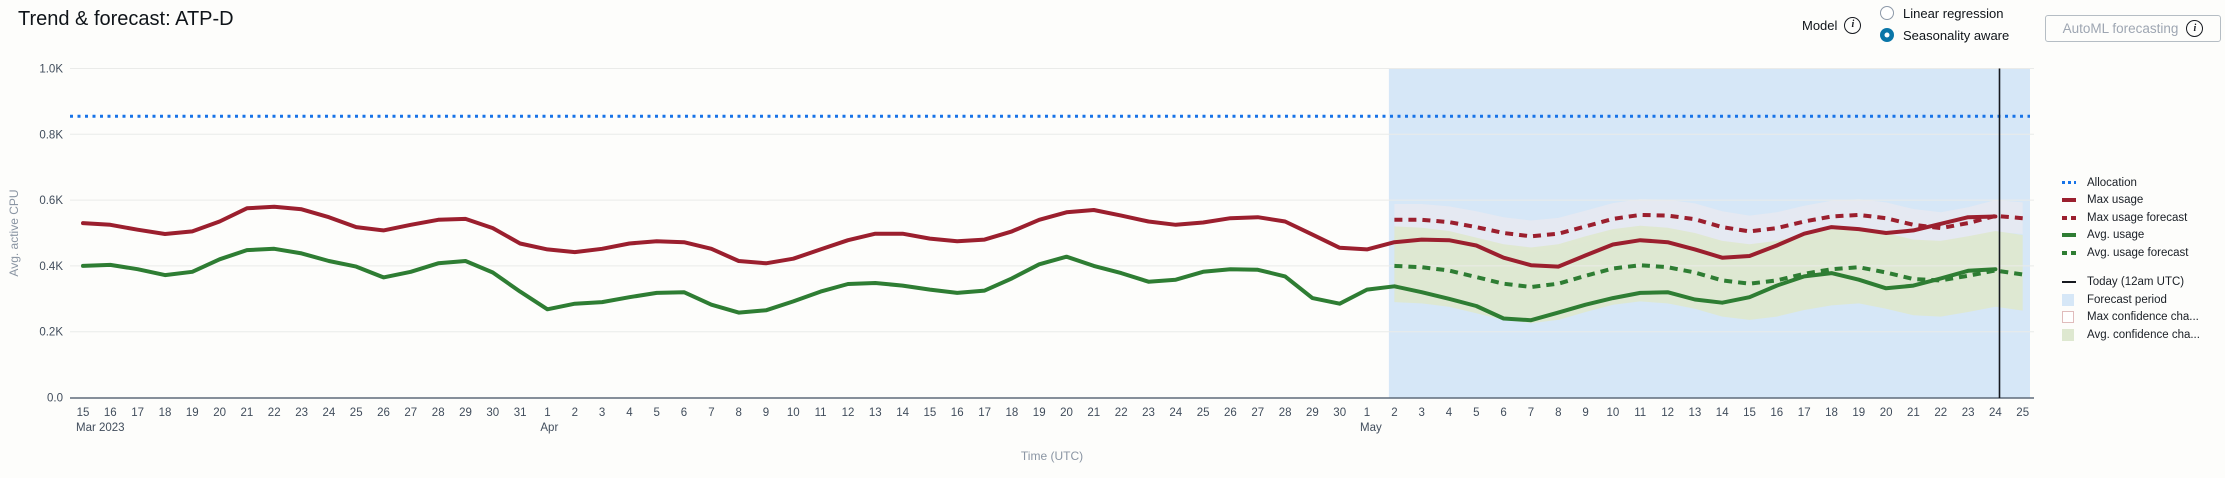  What do you see at coordinates (2070, 200) in the screenshot?
I see `legend-swatch-solid-line` at bounding box center [2070, 200].